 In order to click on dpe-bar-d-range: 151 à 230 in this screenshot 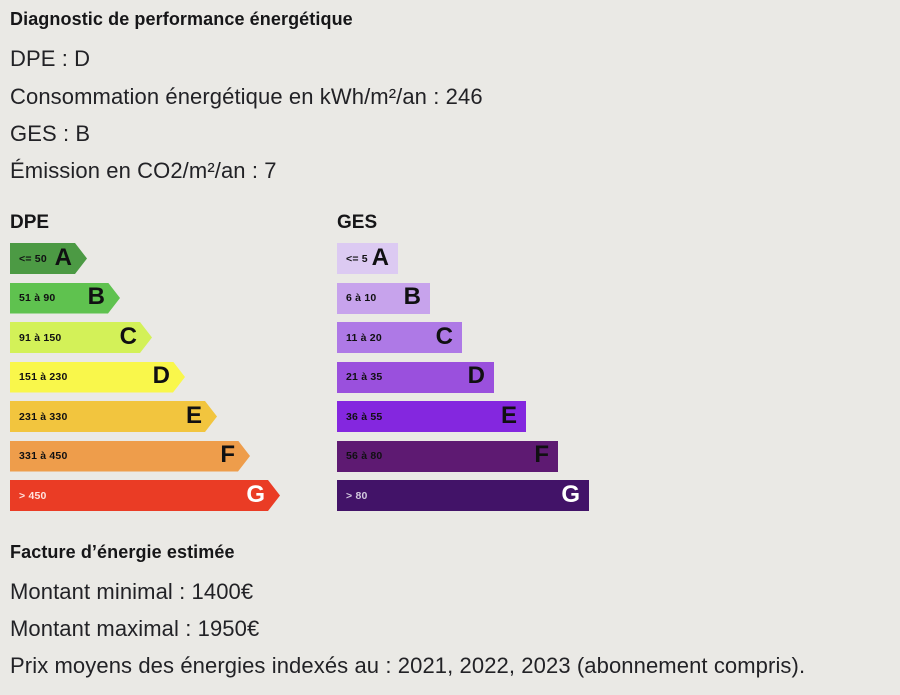, I will do `click(43, 377)`.